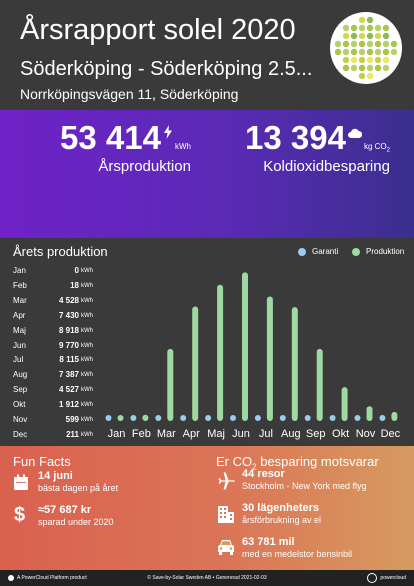 This screenshot has height=586, width=414. What do you see at coordinates (110, 137) in the screenshot?
I see `production-value: 53 414` at bounding box center [110, 137].